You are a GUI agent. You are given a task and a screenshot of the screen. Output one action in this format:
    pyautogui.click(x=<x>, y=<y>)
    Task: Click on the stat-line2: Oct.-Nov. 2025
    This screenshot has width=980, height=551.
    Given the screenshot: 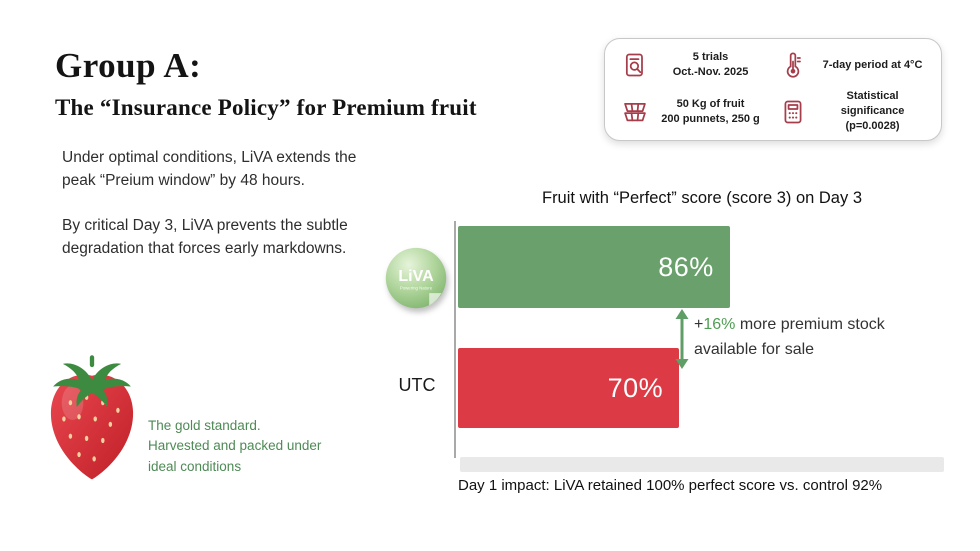 What is the action you would take?
    pyautogui.click(x=710, y=72)
    